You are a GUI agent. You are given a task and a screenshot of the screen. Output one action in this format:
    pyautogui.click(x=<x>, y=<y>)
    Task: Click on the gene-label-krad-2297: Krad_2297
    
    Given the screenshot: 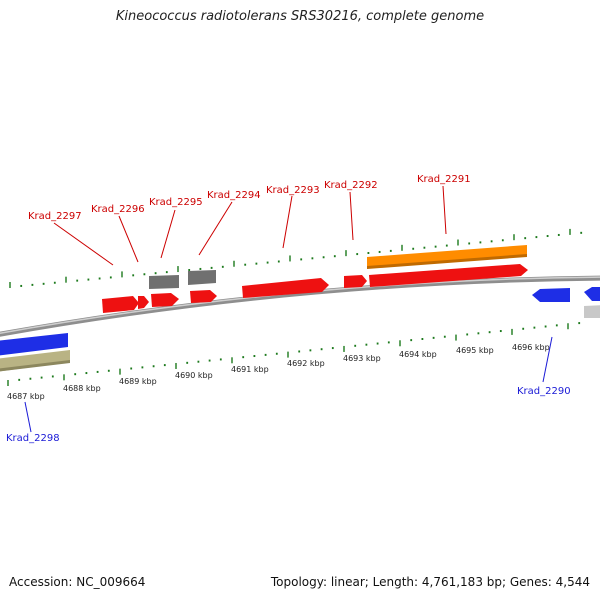 What is the action you would take?
    pyautogui.click(x=55, y=216)
    